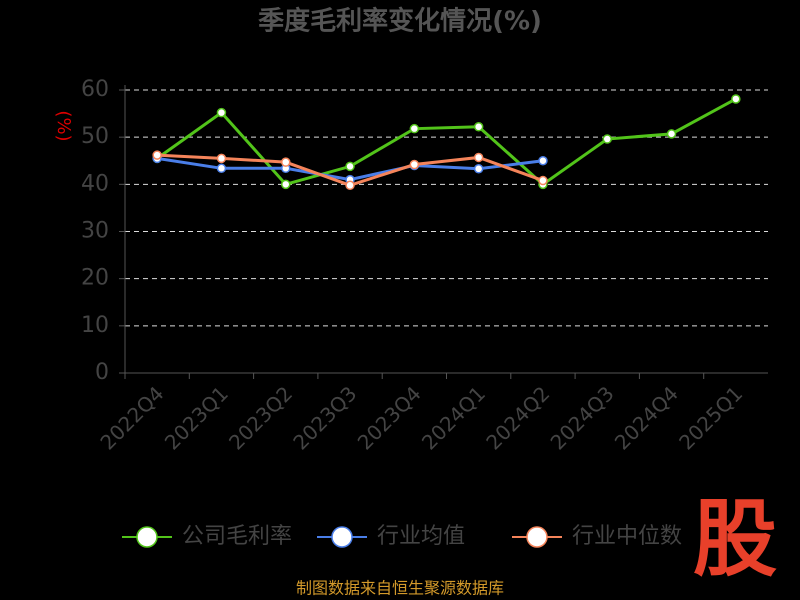 The width and height of the screenshot is (800, 600). What do you see at coordinates (95, 183) in the screenshot?
I see `y-tick-label: 40` at bounding box center [95, 183].